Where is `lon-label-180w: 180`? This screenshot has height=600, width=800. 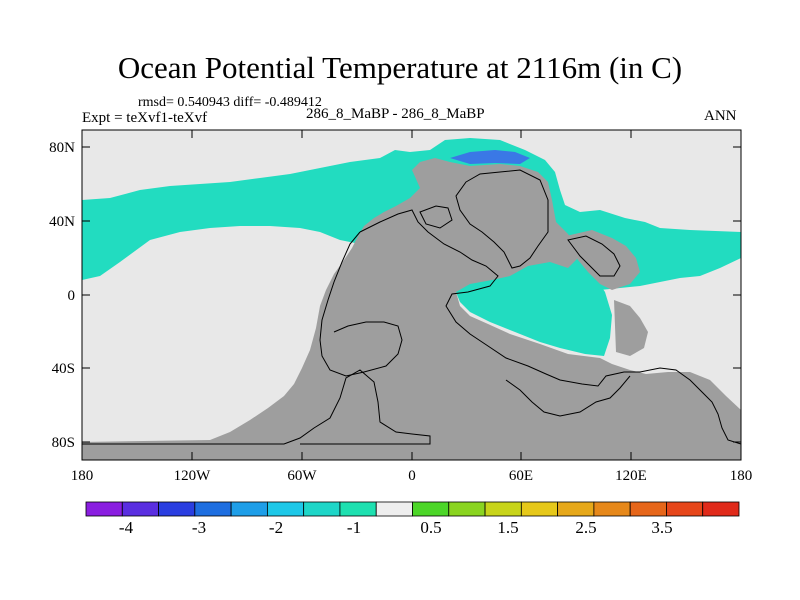 lon-label-180w: 180 is located at coordinates (82, 476).